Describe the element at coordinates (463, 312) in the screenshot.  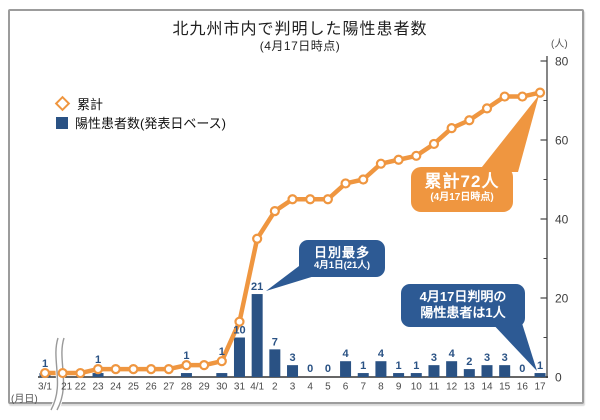
I see `callout-latest-line2: 陽性患者は1人` at that location.